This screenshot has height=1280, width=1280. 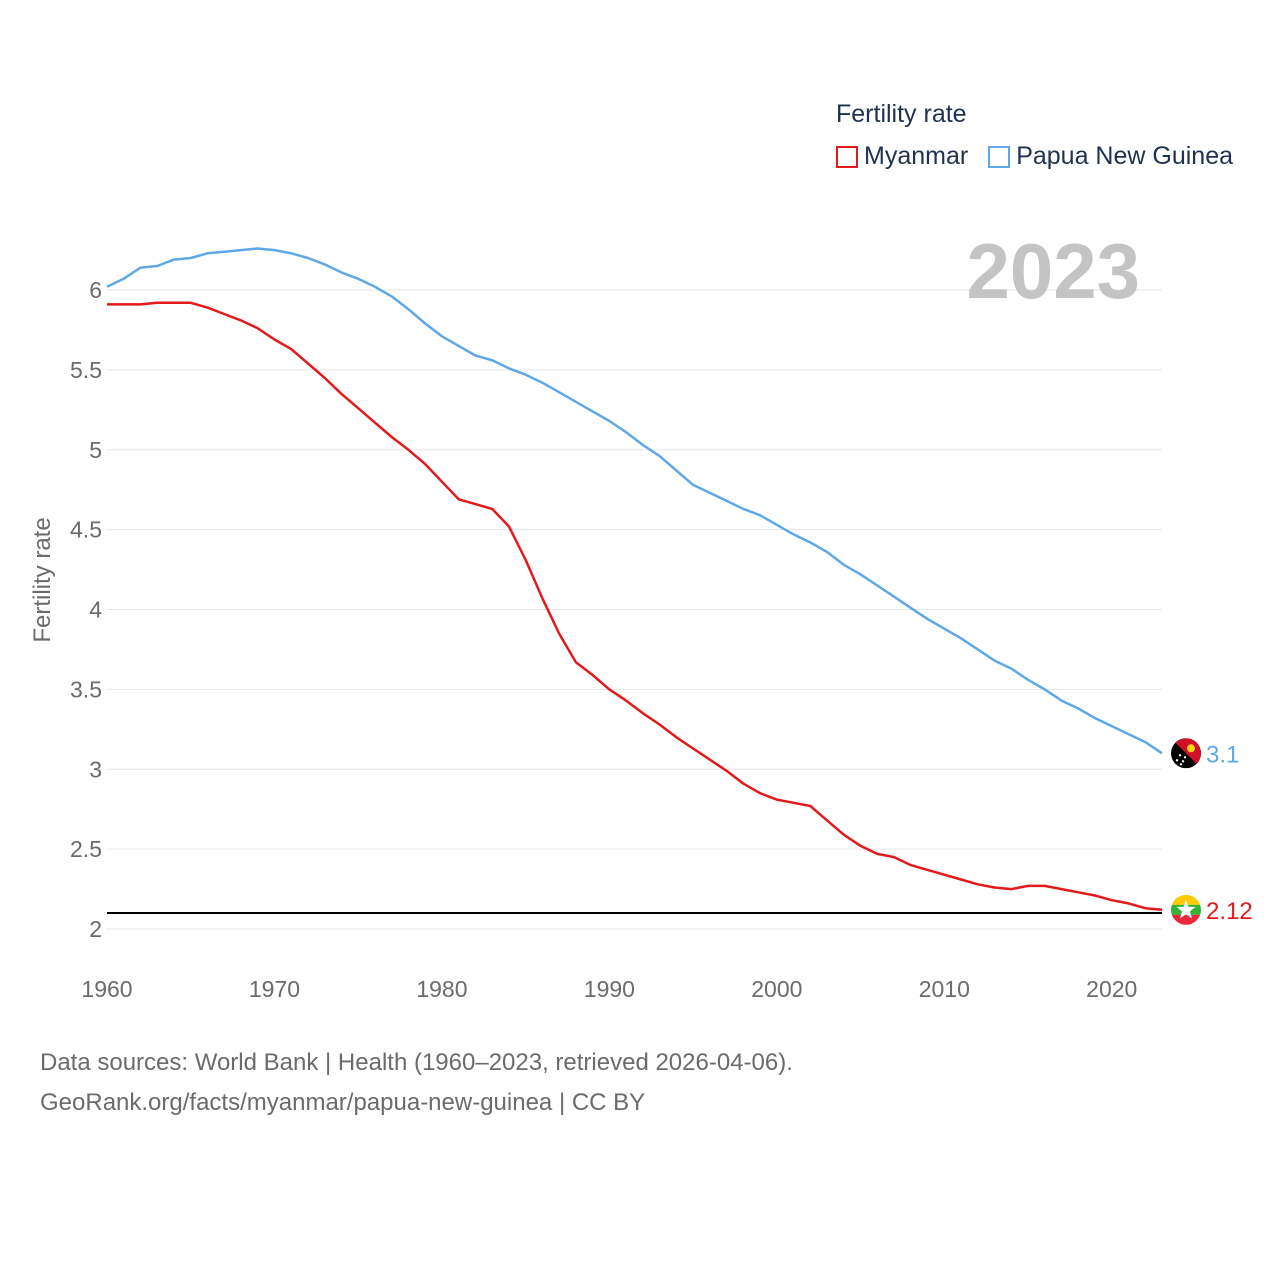 I want to click on x-tick-label: 1980, so click(x=441, y=989).